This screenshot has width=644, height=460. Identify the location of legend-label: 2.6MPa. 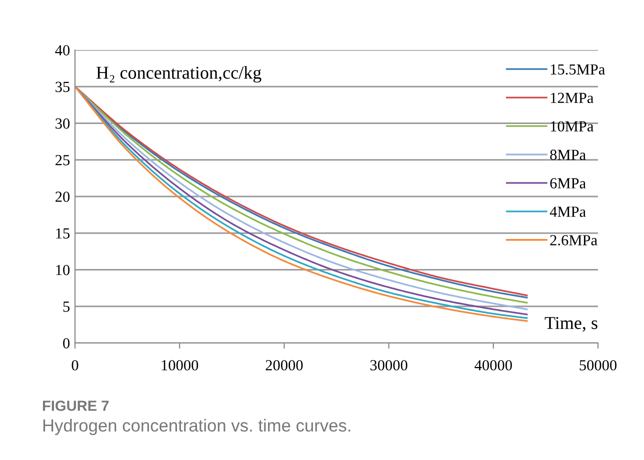
(574, 240).